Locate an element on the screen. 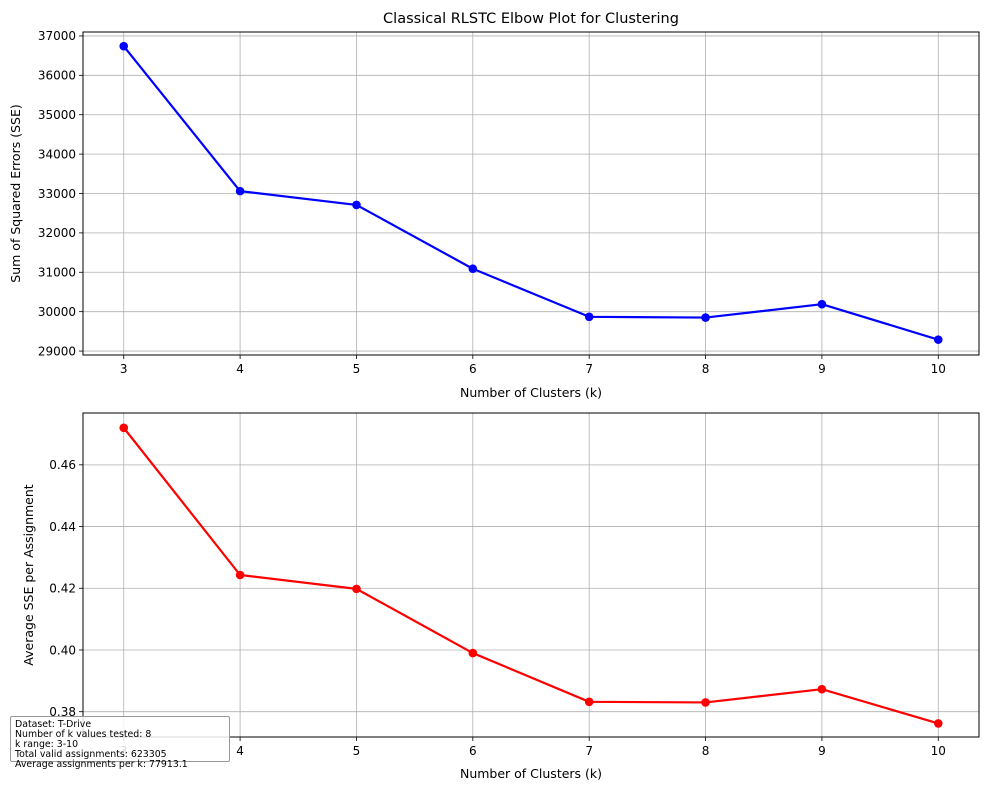 This screenshot has width=989, height=790. y-tick-label: 33000 is located at coordinates (57, 194).